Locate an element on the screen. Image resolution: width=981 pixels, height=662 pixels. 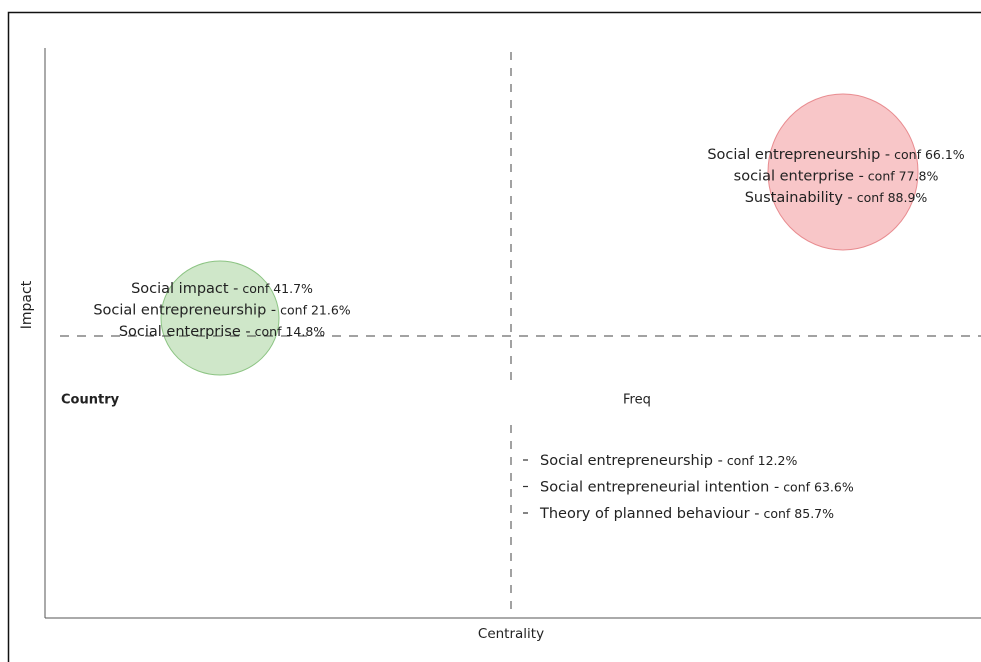
item-conf: conf 66.1% is located at coordinates (929, 154).